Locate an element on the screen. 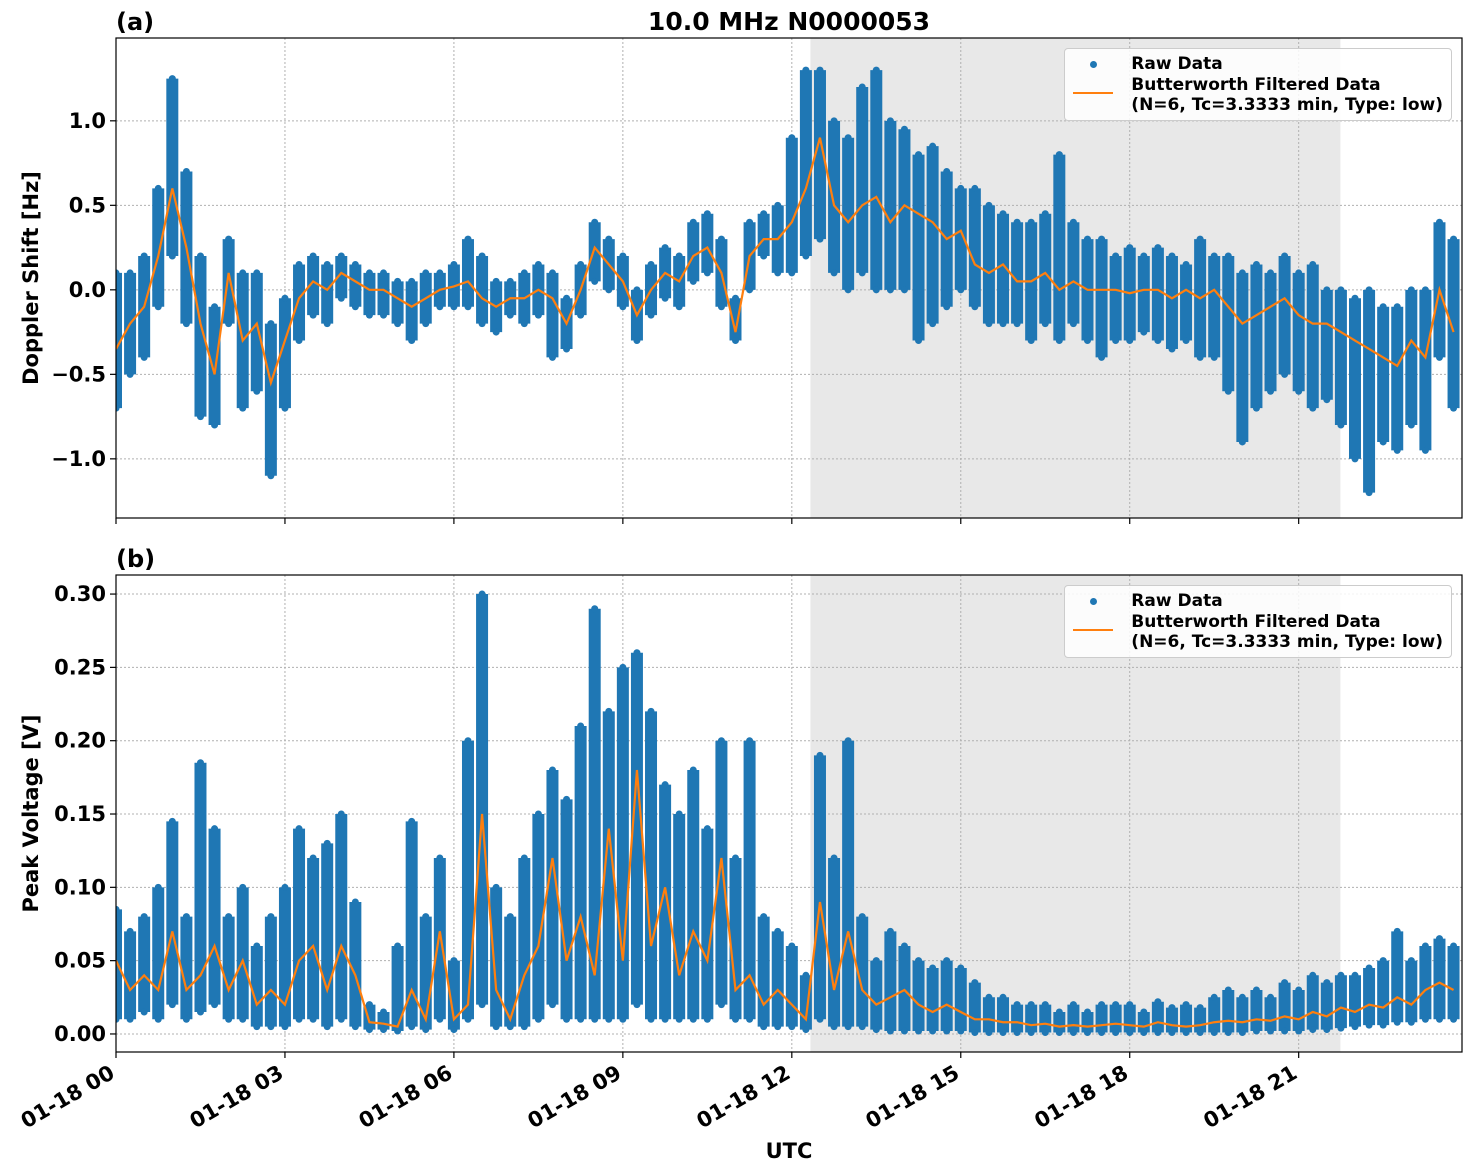 This screenshot has width=1472, height=1172. x-tick-label: 01-18 00 is located at coordinates (68, 1097).